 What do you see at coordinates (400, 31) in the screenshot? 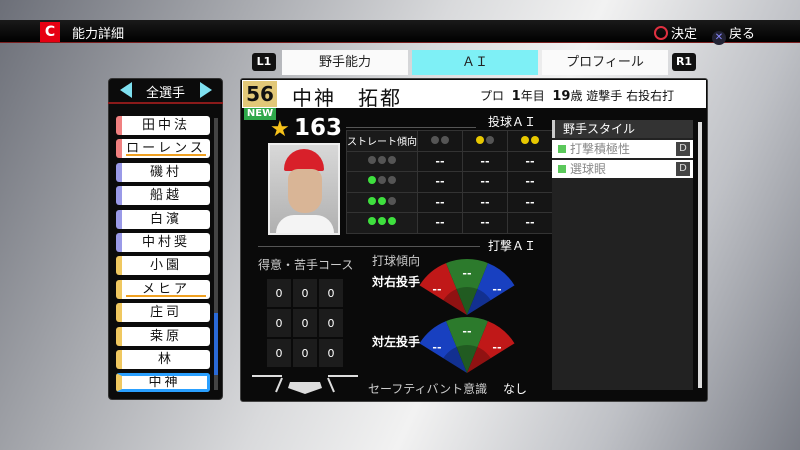
I see `top-bar` at bounding box center [400, 31].